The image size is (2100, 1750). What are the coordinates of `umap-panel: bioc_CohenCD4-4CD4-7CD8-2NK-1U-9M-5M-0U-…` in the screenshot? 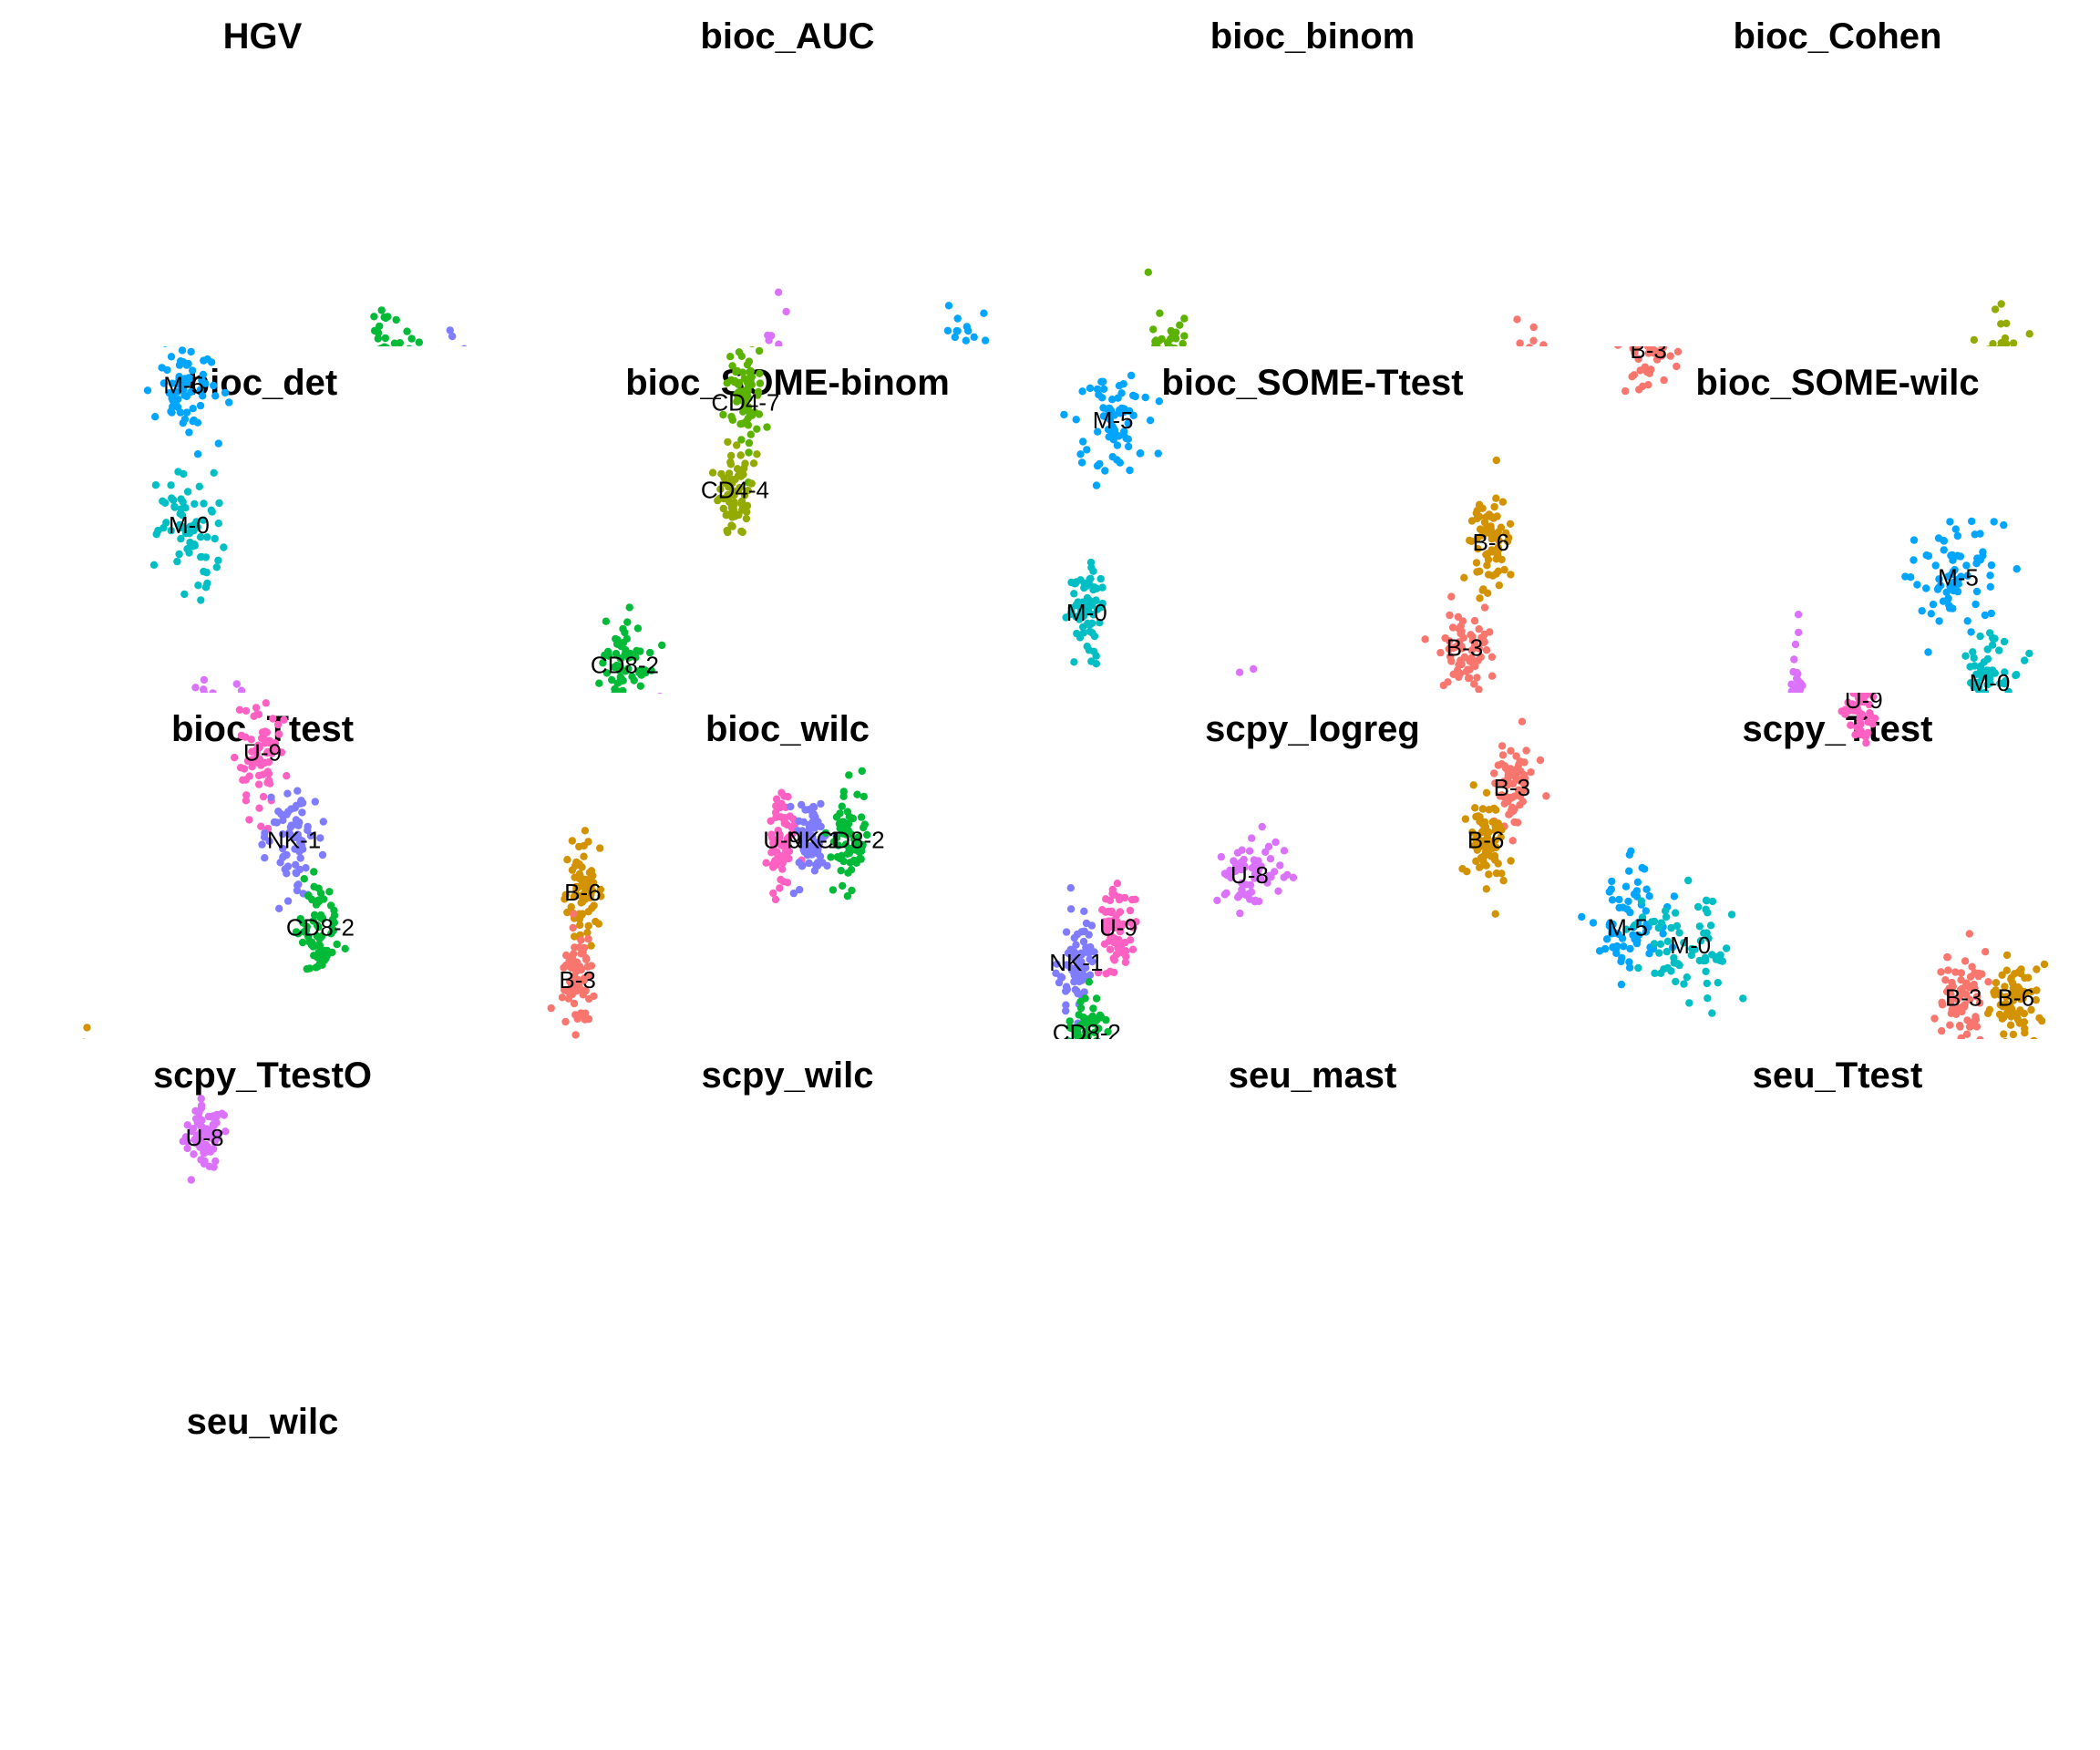 It's located at (1837, 173).